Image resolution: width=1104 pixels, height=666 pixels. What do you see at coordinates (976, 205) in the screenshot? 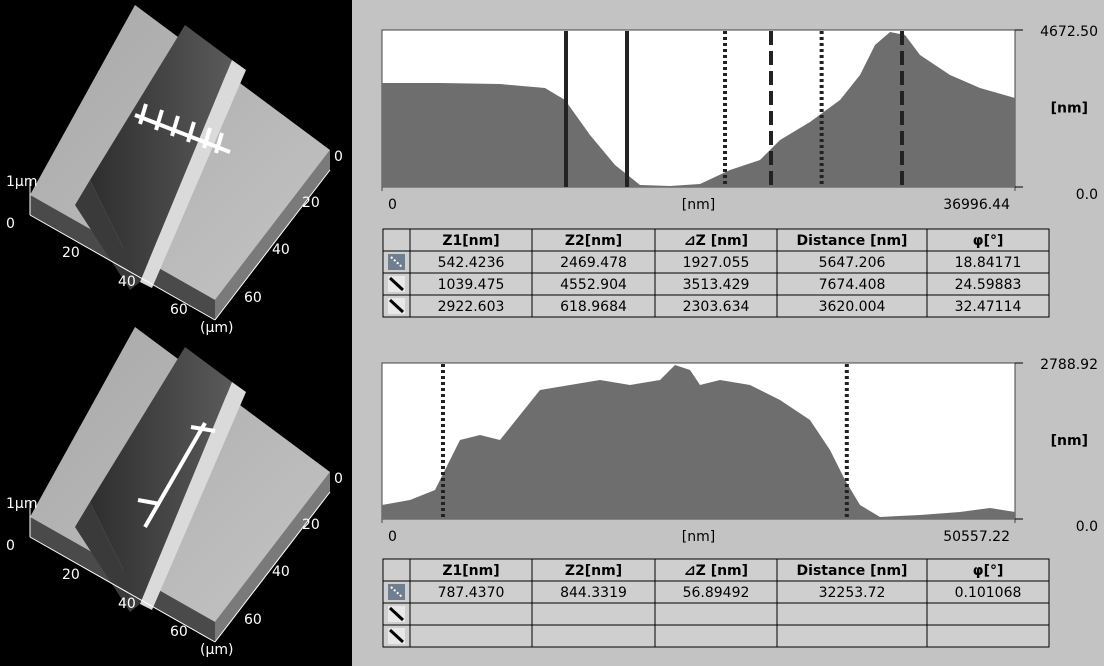
I see `x-tick-label: 36996.44` at bounding box center [976, 205].